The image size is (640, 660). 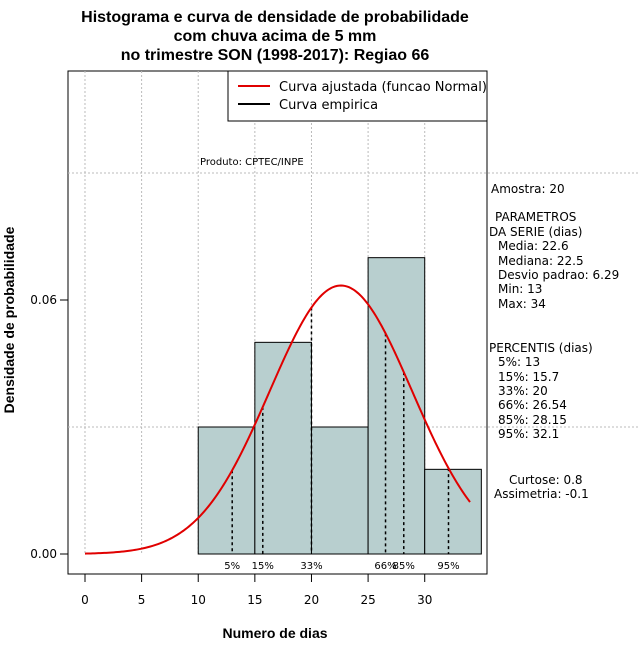 What do you see at coordinates (311, 566) in the screenshot?
I see `percentile-label: 33%` at bounding box center [311, 566].